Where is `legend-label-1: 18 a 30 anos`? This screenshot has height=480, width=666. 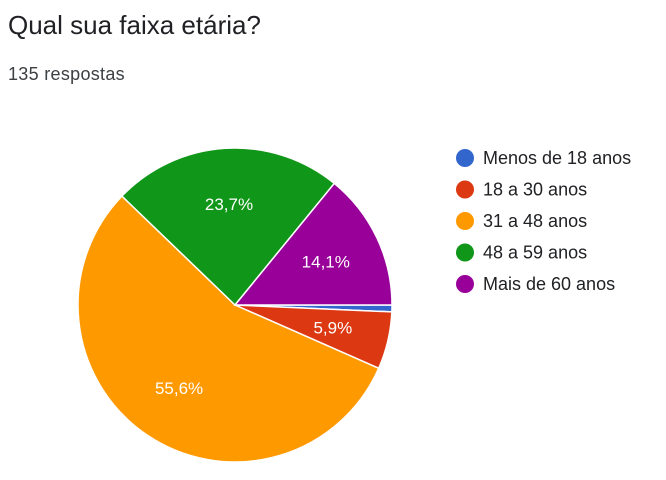 legend-label-1: 18 a 30 anos is located at coordinates (535, 190).